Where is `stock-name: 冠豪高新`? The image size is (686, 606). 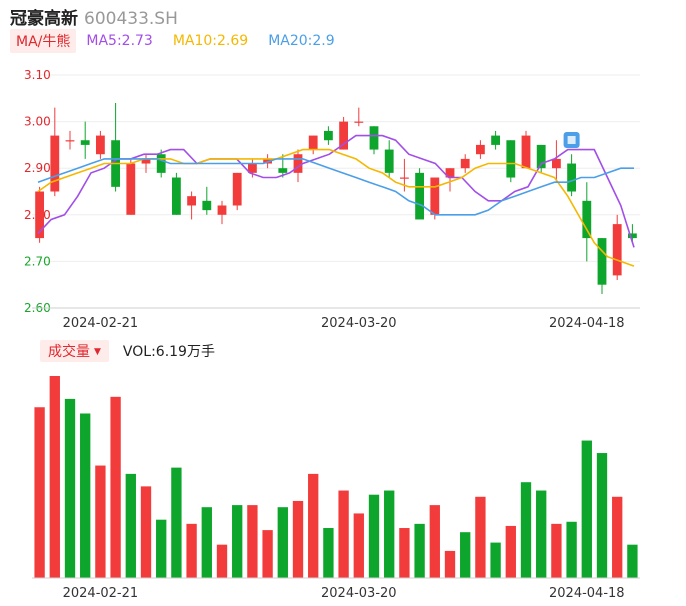
stock-name: 冠豪高新 is located at coordinates (44, 19).